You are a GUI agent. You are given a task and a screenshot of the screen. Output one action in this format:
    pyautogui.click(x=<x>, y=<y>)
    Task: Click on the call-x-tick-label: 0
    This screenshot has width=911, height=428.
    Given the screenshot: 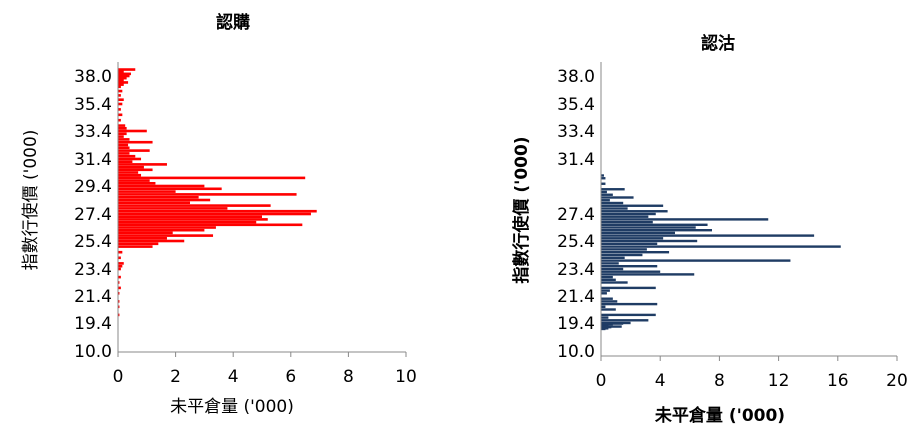 What is the action you would take?
    pyautogui.click(x=118, y=377)
    